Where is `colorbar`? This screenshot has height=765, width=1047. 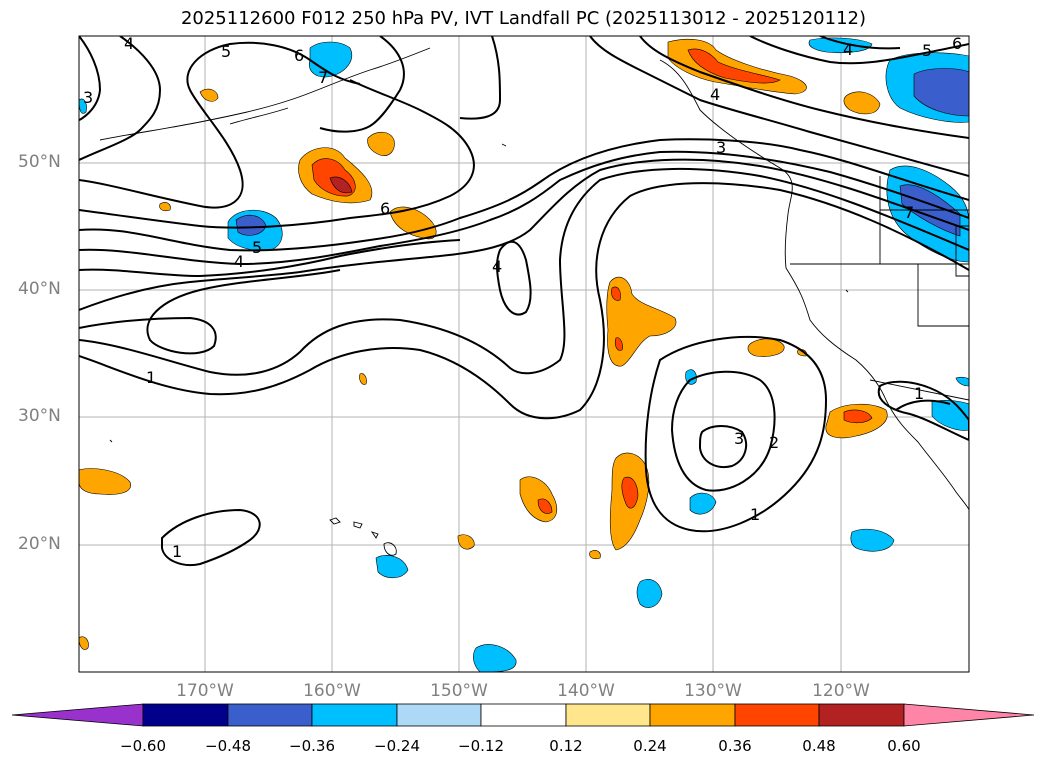 colorbar is located at coordinates (523, 715).